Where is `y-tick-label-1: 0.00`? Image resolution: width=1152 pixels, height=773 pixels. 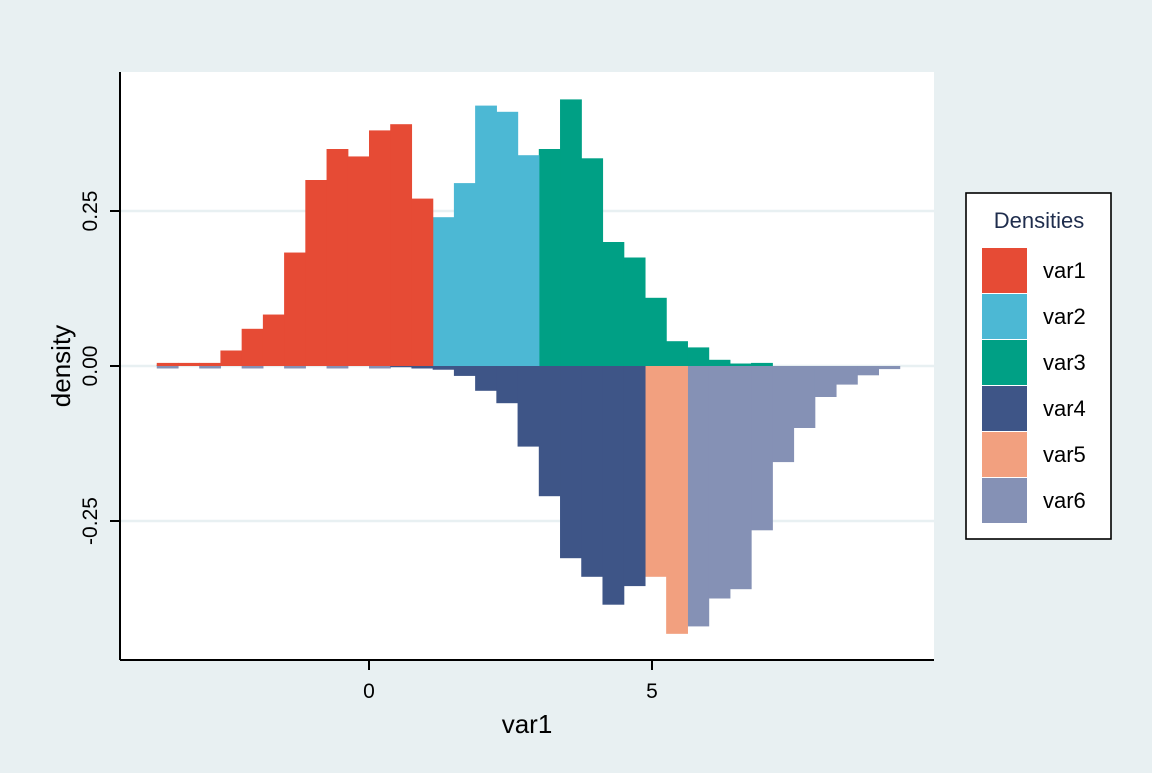
y-tick-label-1: 0.00 is located at coordinates (90, 366).